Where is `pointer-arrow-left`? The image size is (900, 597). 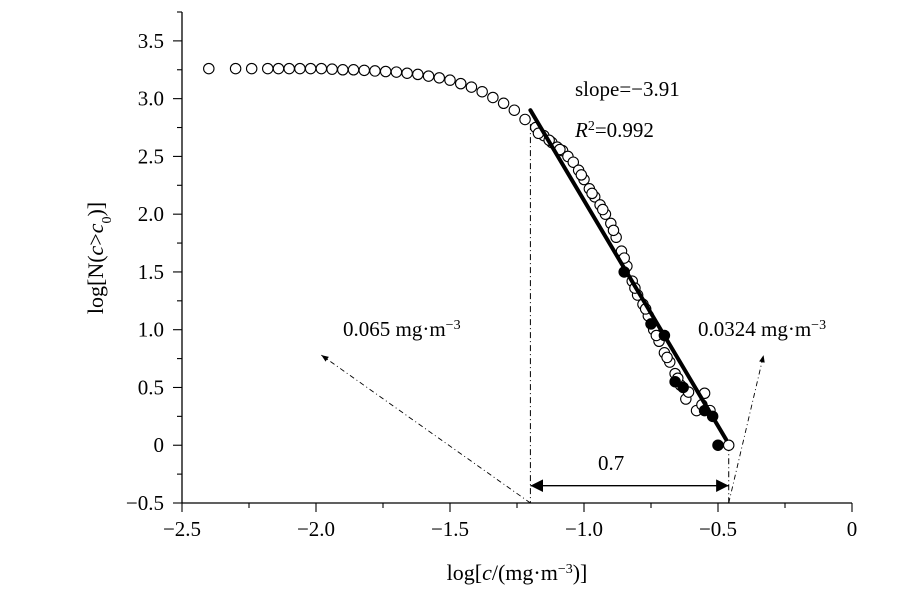 pointer-arrow-left is located at coordinates (426, 429).